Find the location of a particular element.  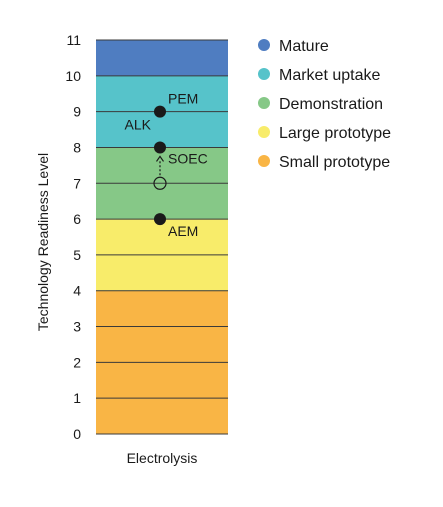

legend-label-market-uptake: Market uptake is located at coordinates (329, 75).